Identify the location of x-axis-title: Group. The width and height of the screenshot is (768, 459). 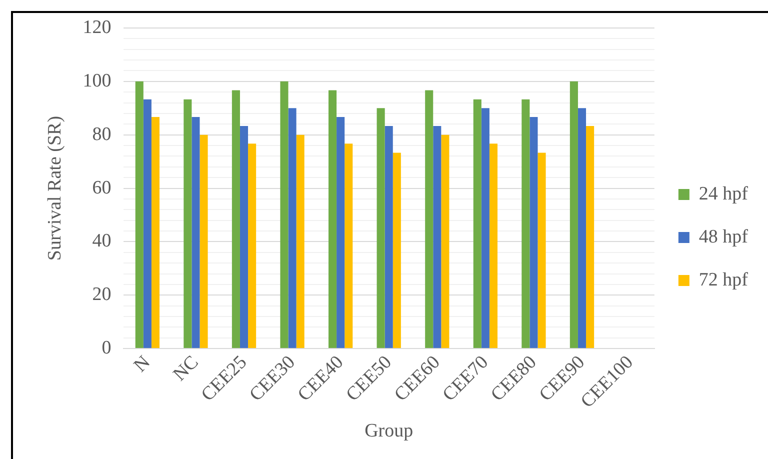
(389, 431).